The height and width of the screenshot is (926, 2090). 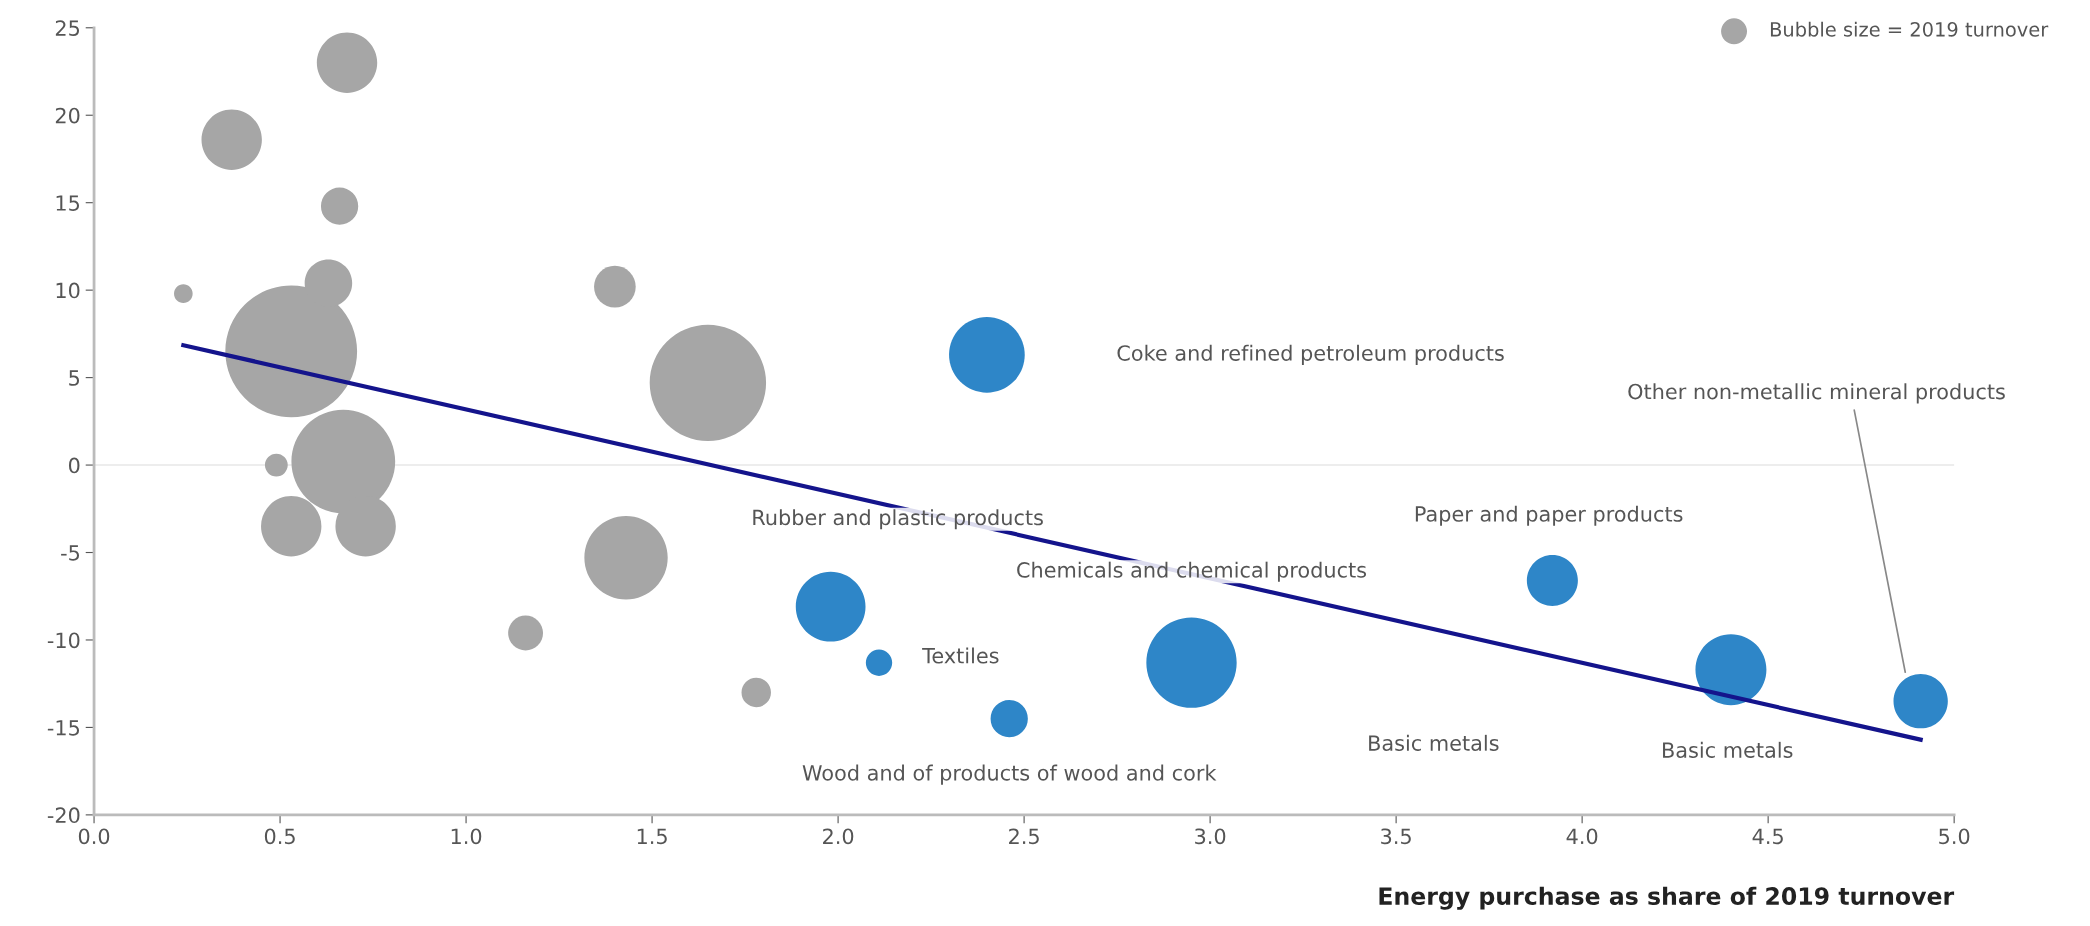 What do you see at coordinates (63, 640) in the screenshot?
I see `y-tick-label: -10` at bounding box center [63, 640].